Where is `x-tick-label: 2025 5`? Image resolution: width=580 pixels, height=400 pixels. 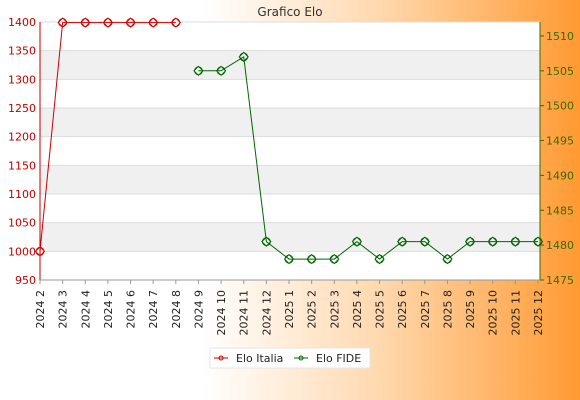 x-tick-label: 2025 5 is located at coordinates (380, 309).